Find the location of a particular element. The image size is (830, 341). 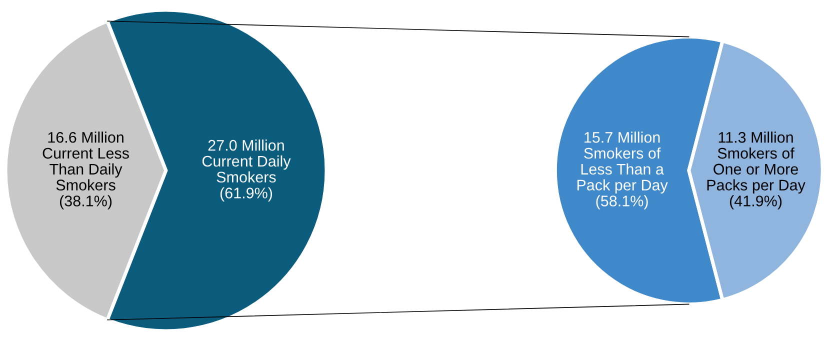

slice-label: 15.7 Million Smokers of Less Than a Pack per Day (58.1%) is located at coordinates (622, 171).